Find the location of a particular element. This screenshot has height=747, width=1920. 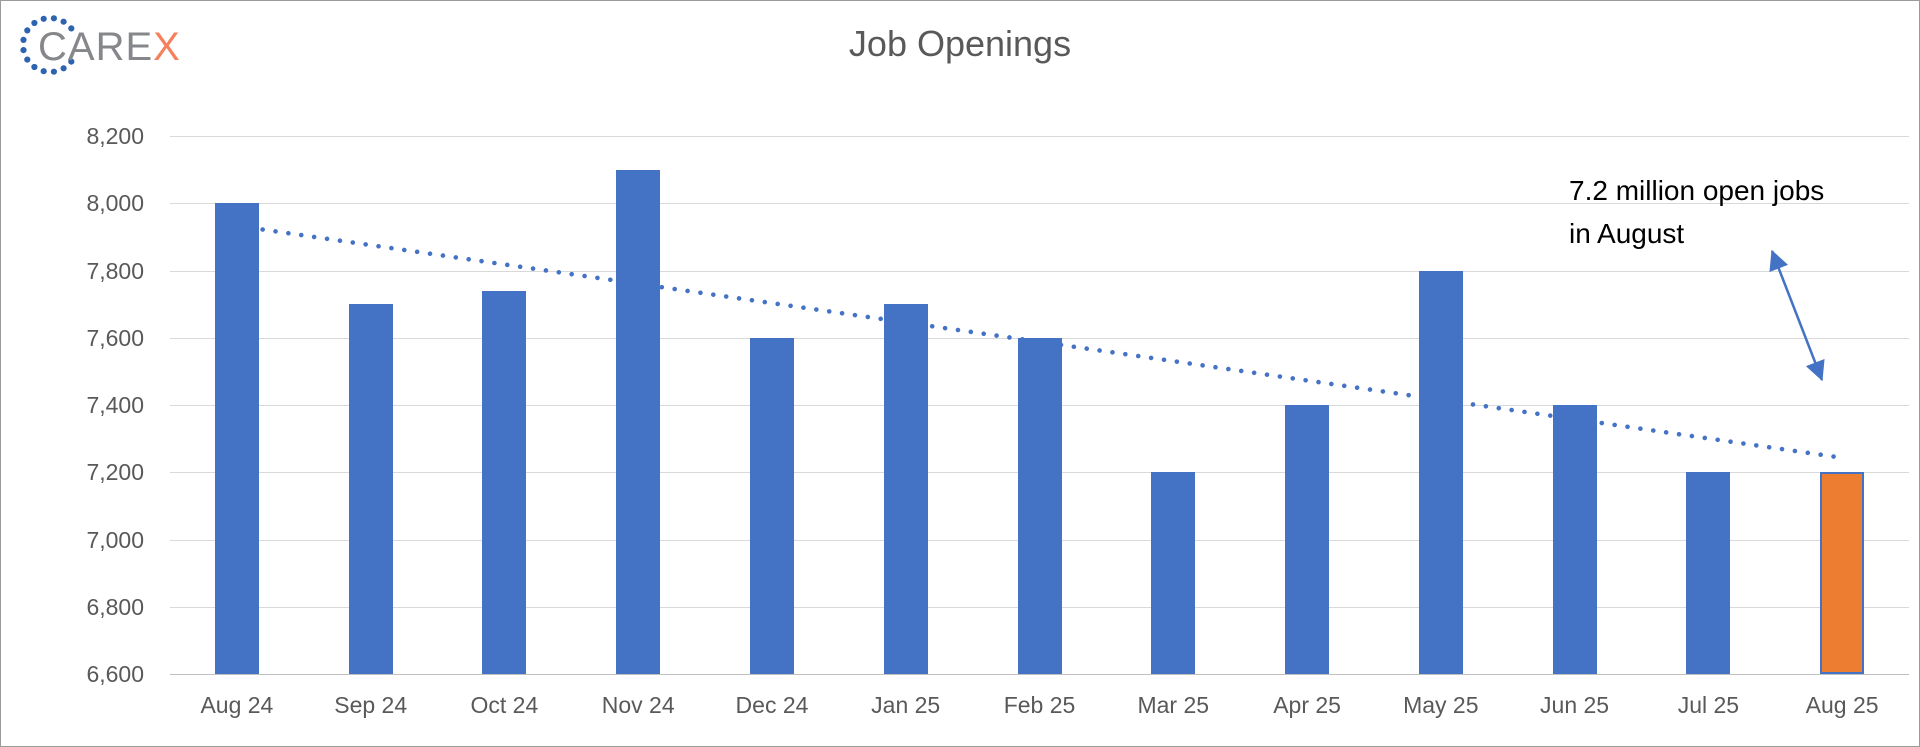

y-axis-tick-label: 6,800 is located at coordinates (115, 606).